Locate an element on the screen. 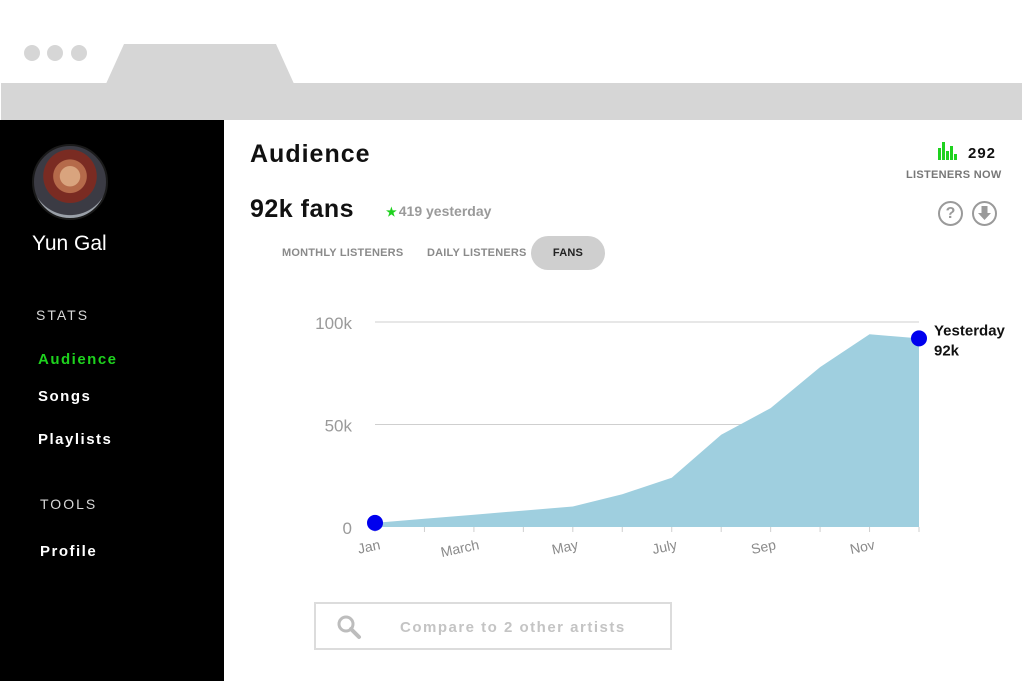 The image size is (1024, 681). sidebar-item-playlists: Playlists is located at coordinates (75, 439).